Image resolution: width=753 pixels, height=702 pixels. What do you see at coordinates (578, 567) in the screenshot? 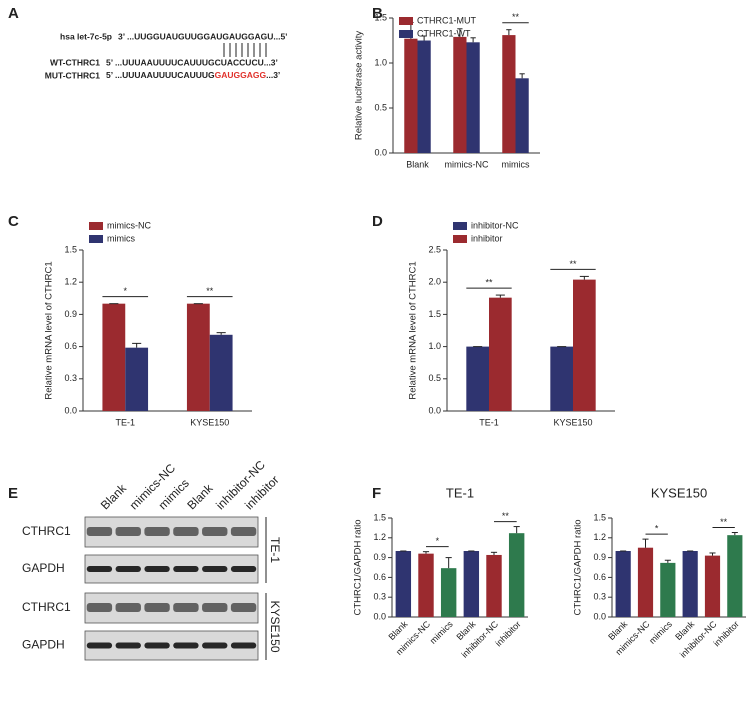
I see `y-axis-label: CTHRC1/GAPDH ratio` at bounding box center [578, 567].